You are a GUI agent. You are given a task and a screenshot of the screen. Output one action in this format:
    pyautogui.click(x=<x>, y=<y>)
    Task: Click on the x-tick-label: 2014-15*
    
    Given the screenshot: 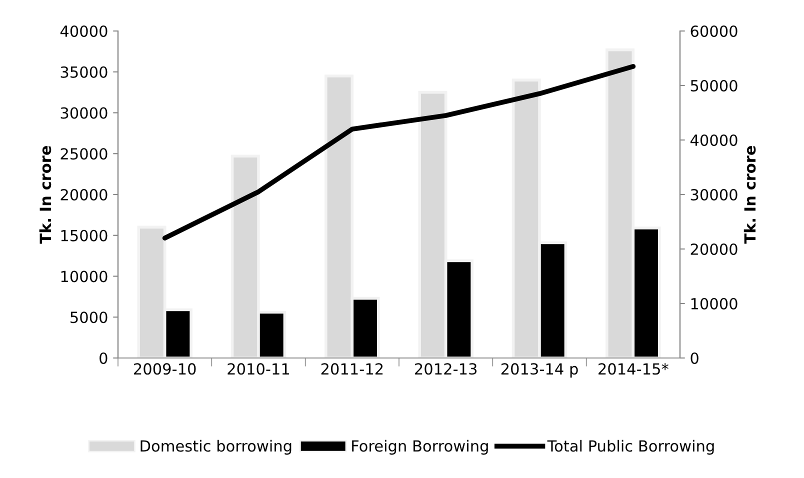 What is the action you would take?
    pyautogui.click(x=633, y=369)
    